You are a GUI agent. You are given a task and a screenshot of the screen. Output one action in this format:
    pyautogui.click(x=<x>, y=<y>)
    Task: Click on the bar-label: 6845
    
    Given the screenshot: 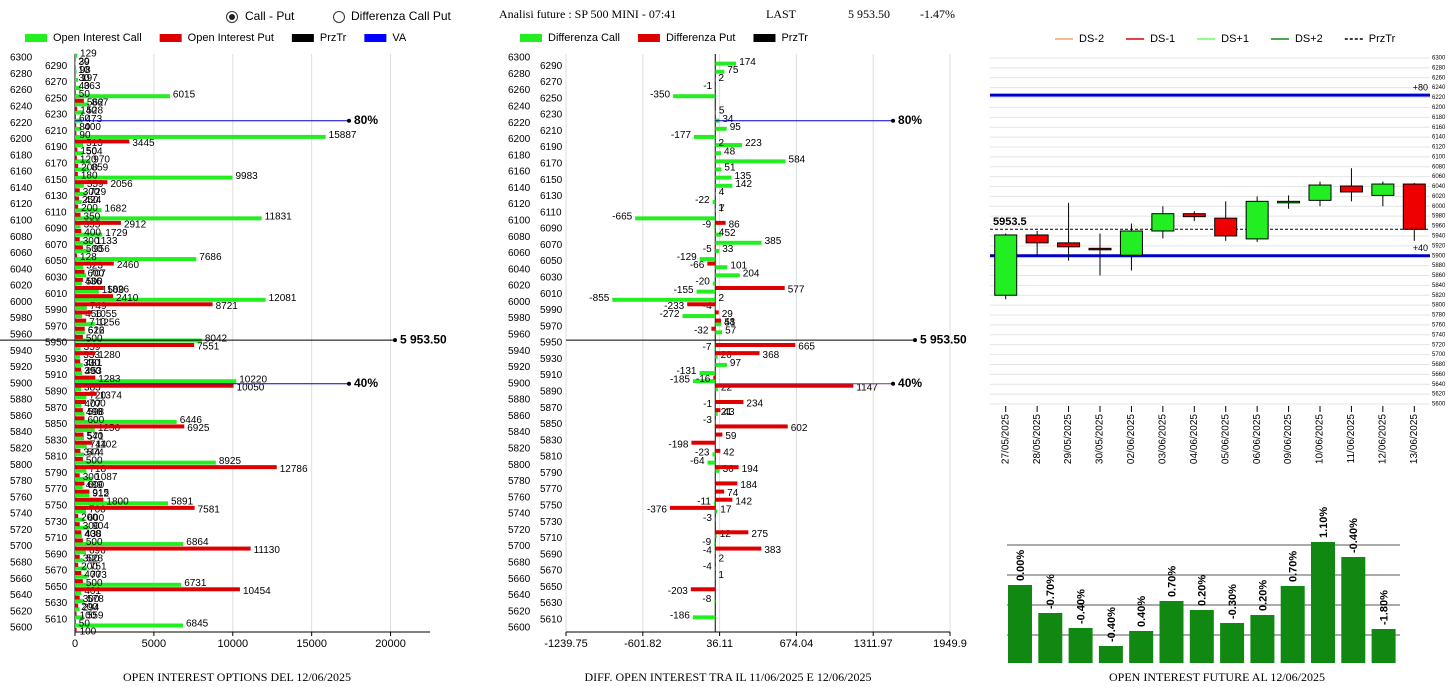 What is the action you would take?
    pyautogui.click(x=197, y=624)
    